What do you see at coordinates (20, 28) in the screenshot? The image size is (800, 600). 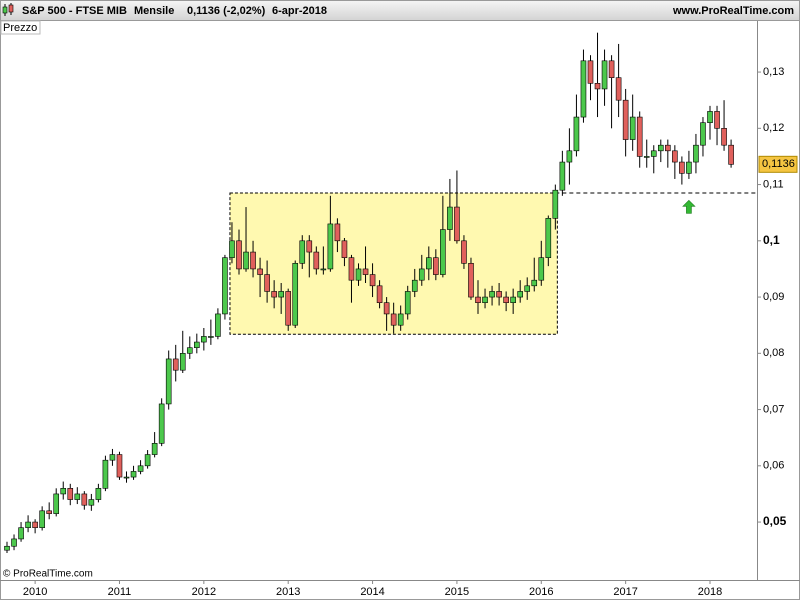 I see `panel-label: Prezzo` at bounding box center [20, 28].